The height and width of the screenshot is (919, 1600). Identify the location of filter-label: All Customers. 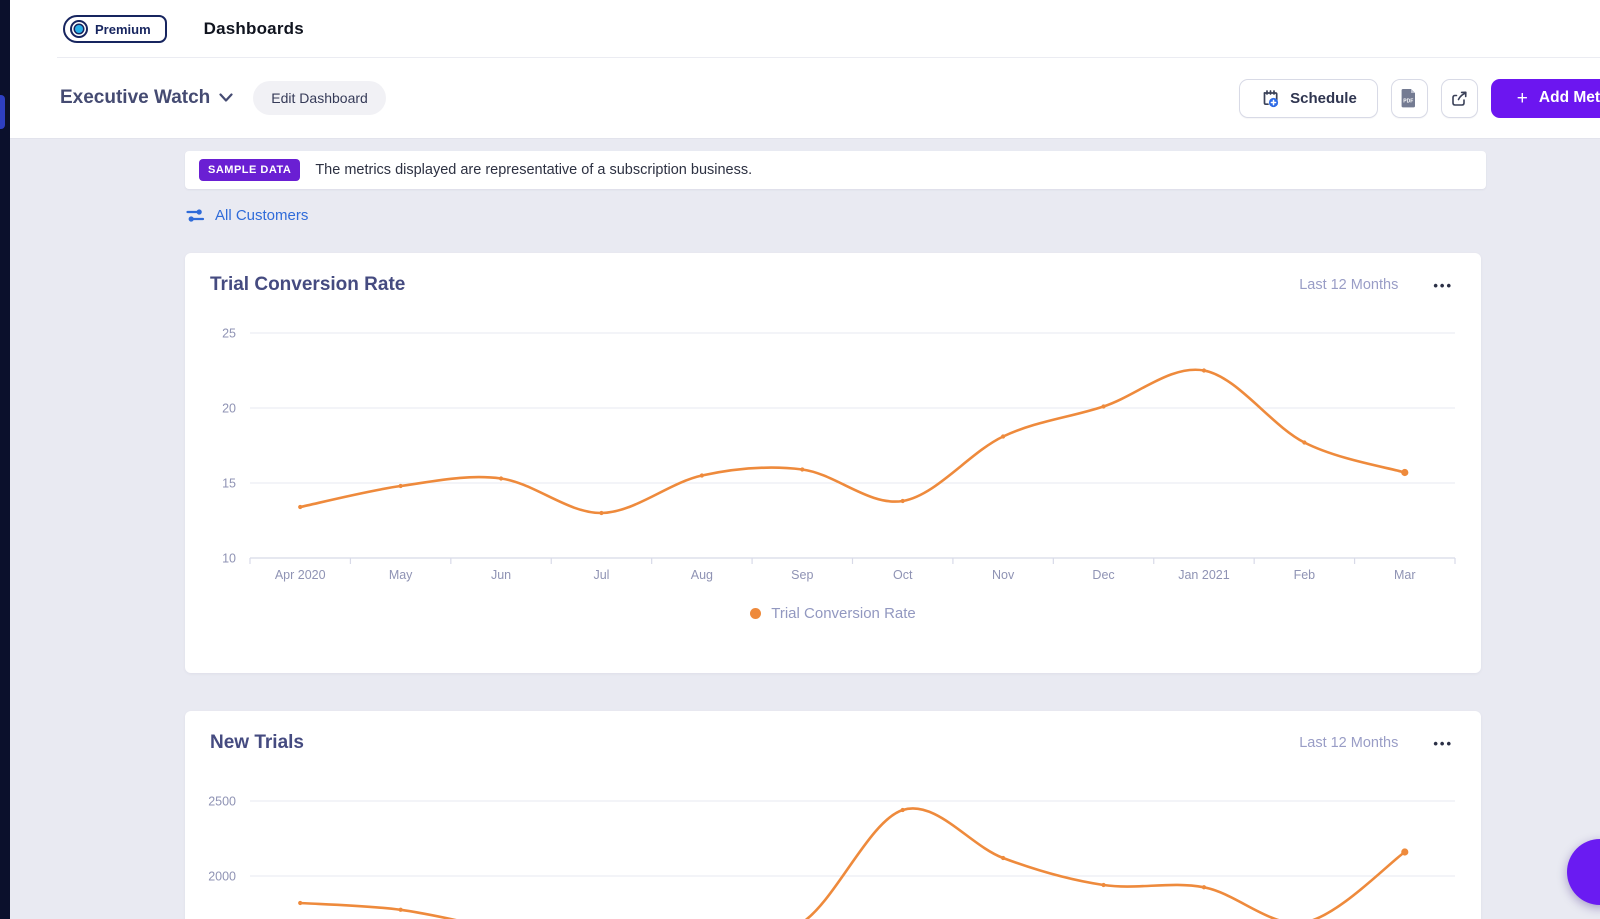
(262, 215).